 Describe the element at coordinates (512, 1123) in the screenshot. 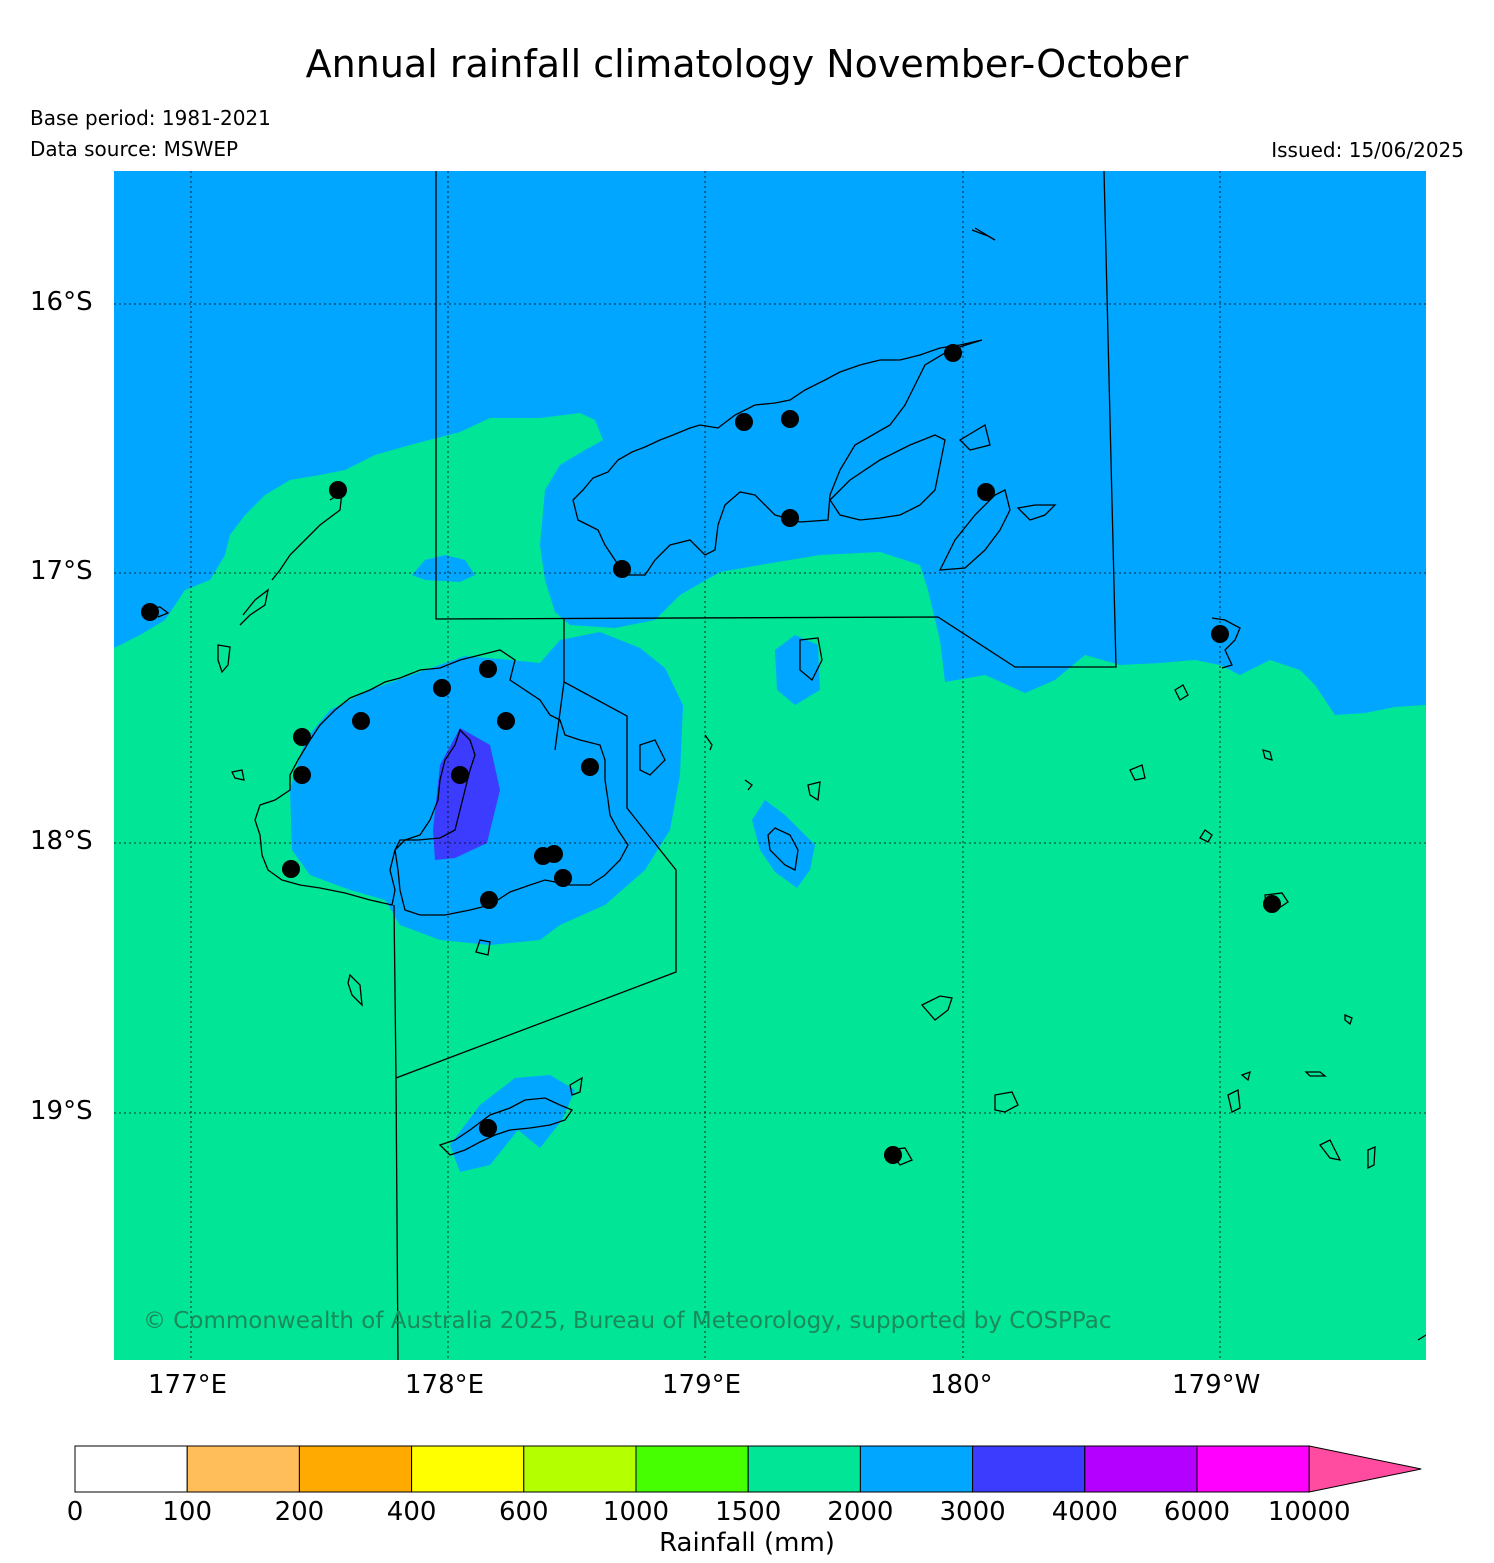

I see `band-2000-3000-south` at that location.